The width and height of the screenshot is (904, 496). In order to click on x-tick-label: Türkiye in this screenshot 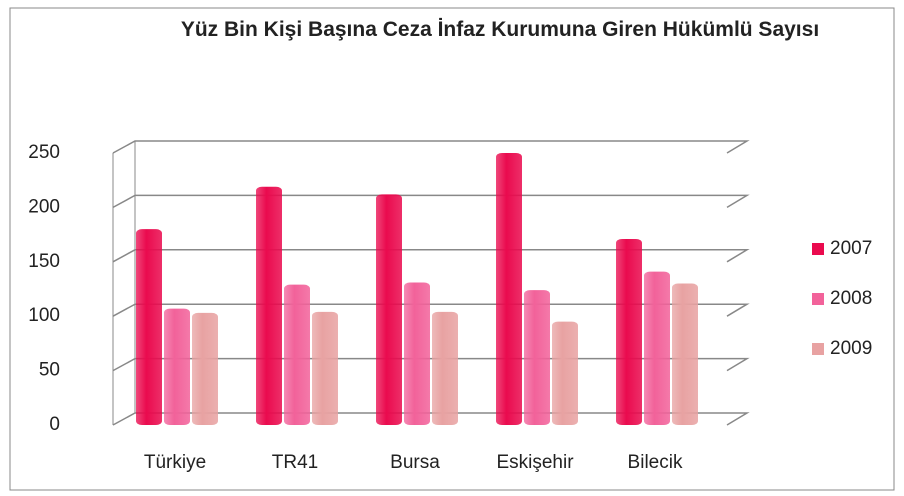, I will do `click(175, 462)`.